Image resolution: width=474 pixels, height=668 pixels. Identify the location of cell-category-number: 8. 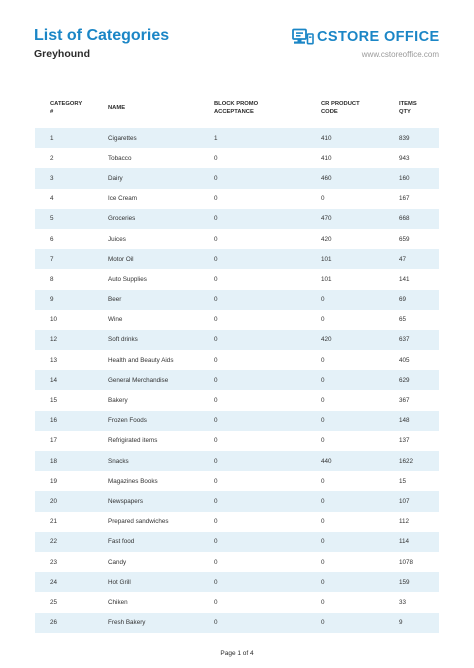
(52, 279).